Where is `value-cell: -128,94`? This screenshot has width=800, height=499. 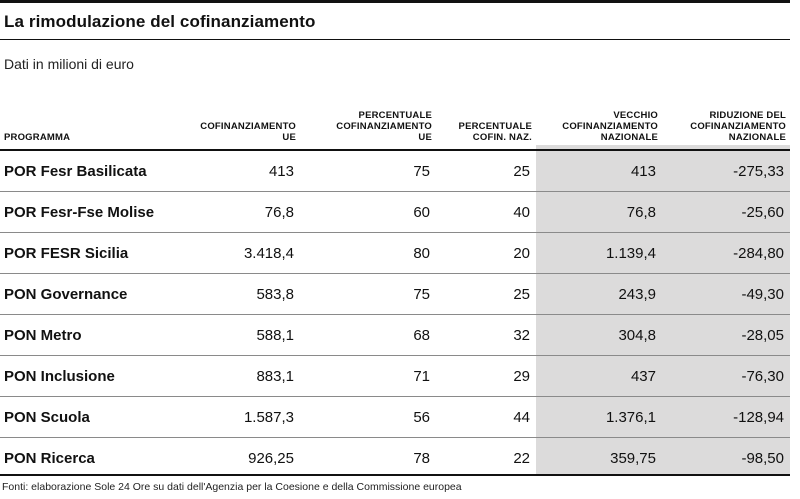 value-cell: -128,94 is located at coordinates (726, 417).